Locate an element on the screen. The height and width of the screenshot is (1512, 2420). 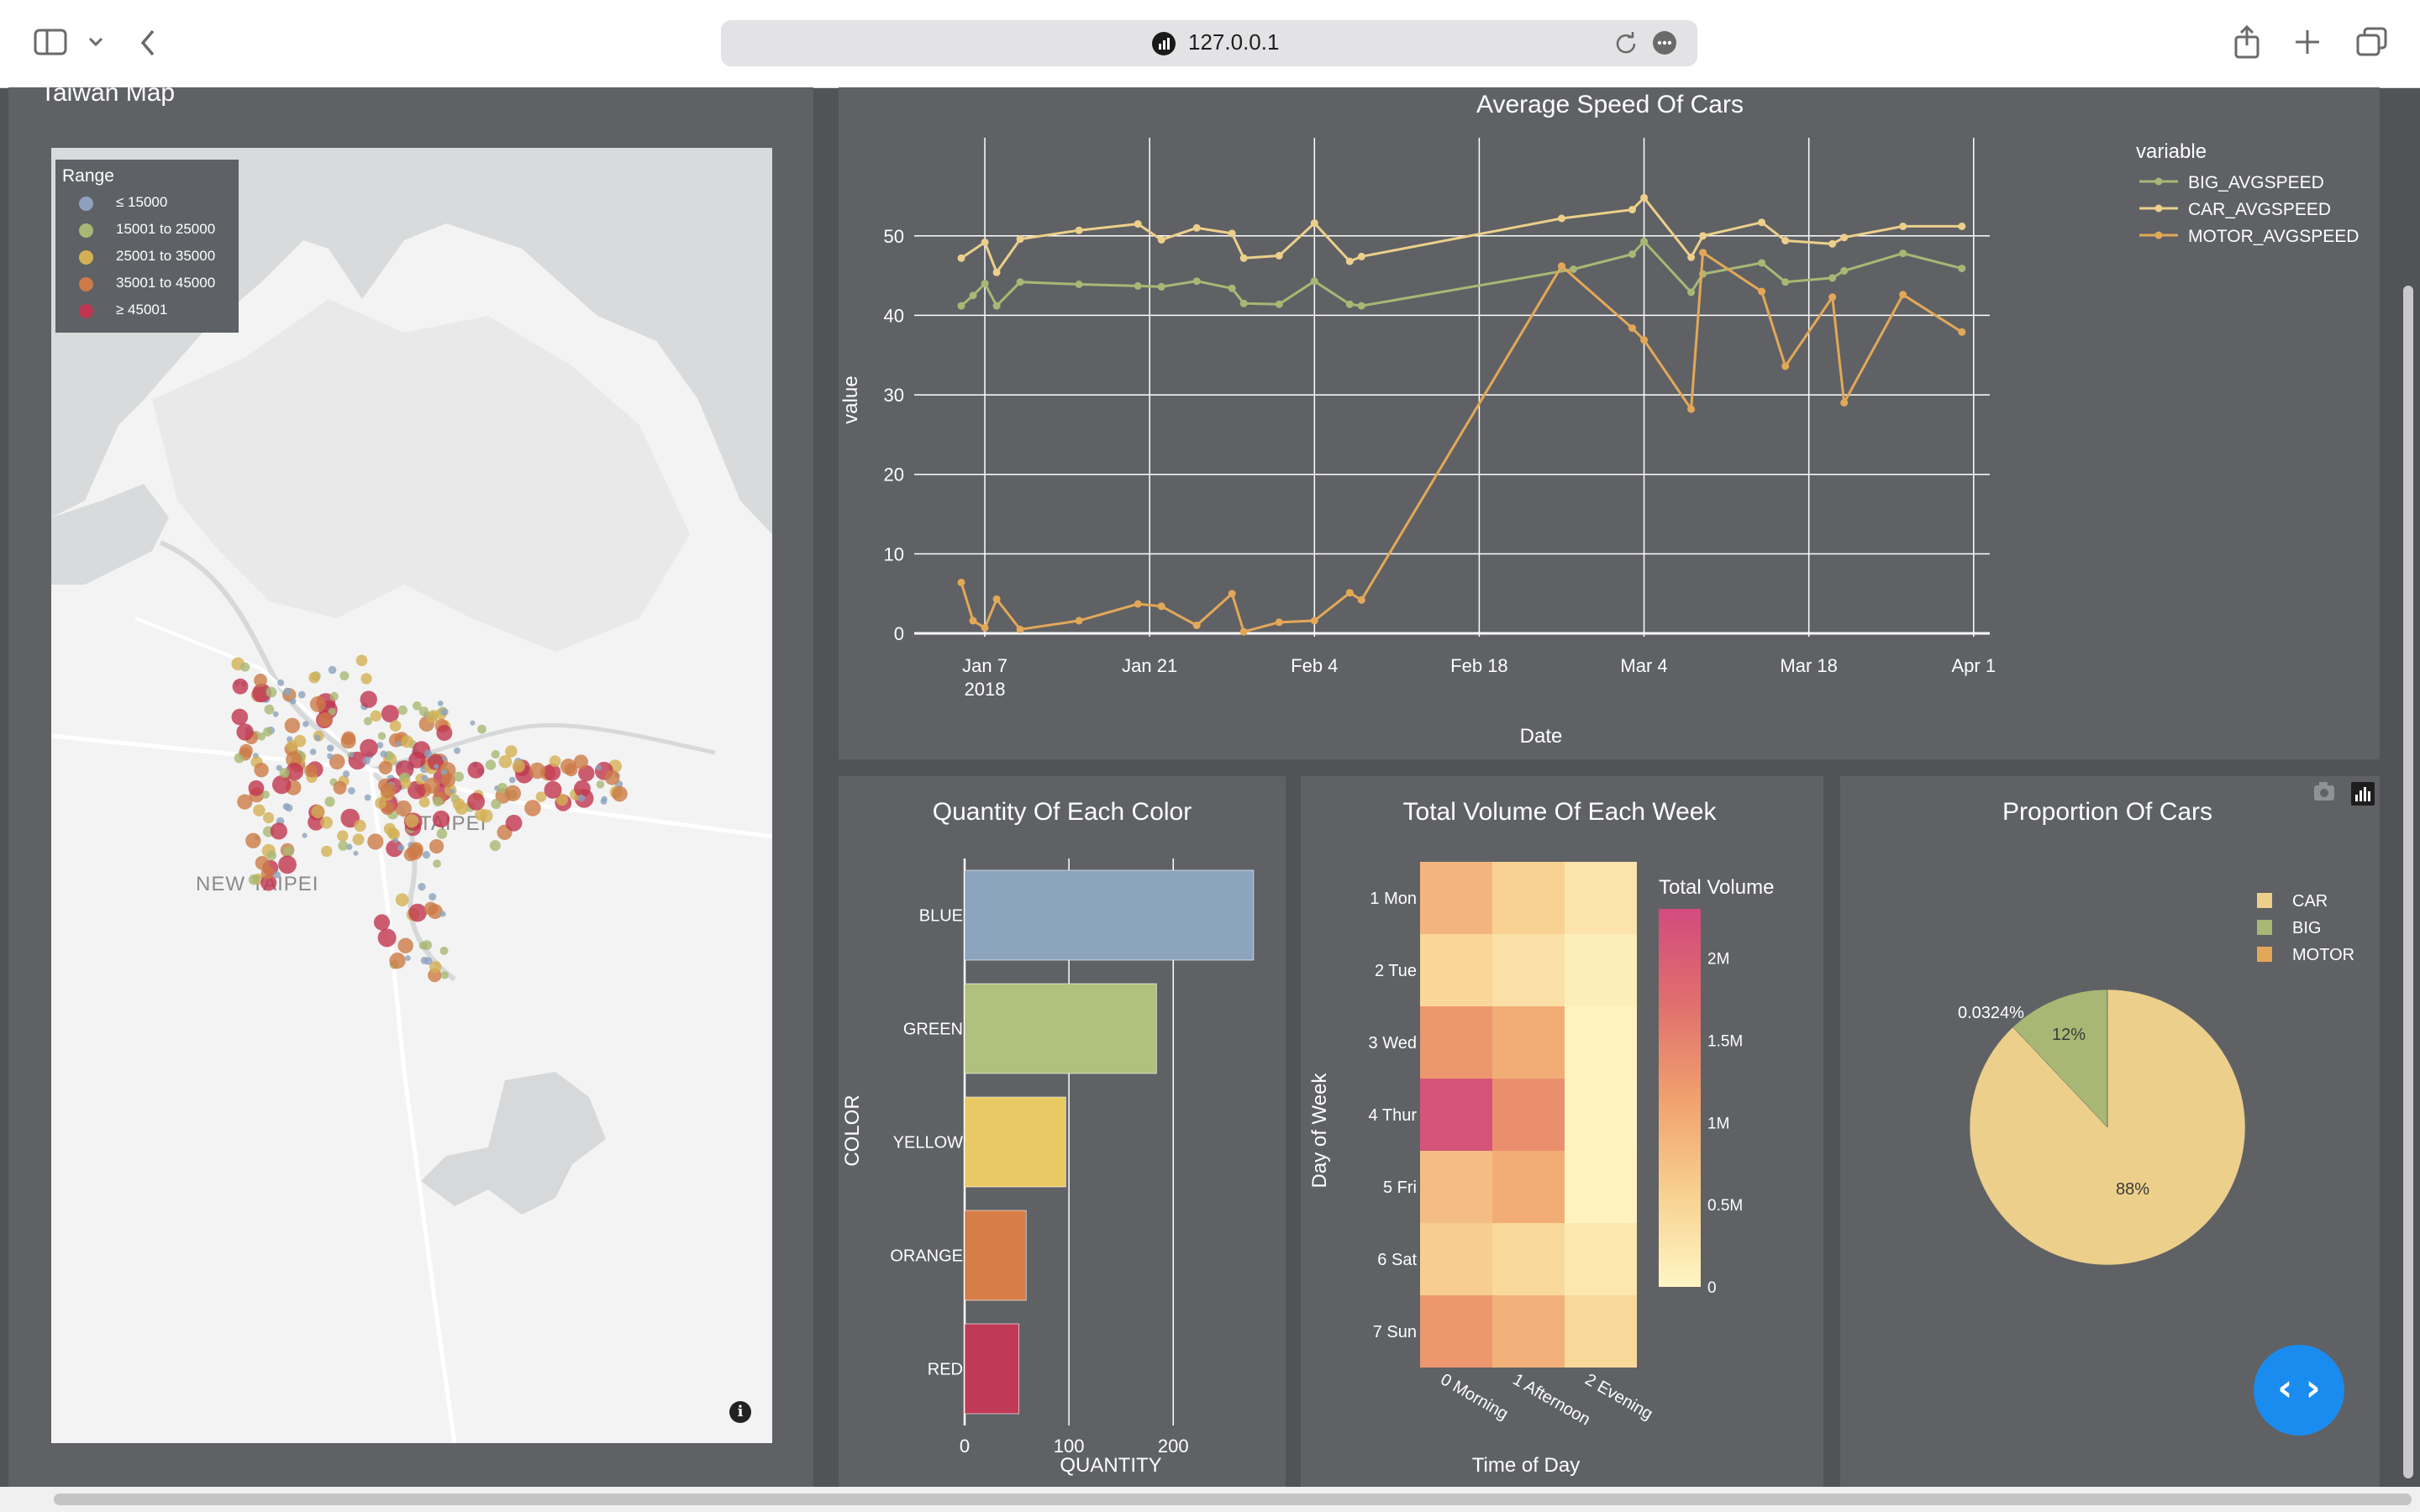
colorbar-tick-label: 1M is located at coordinates (1718, 1123).